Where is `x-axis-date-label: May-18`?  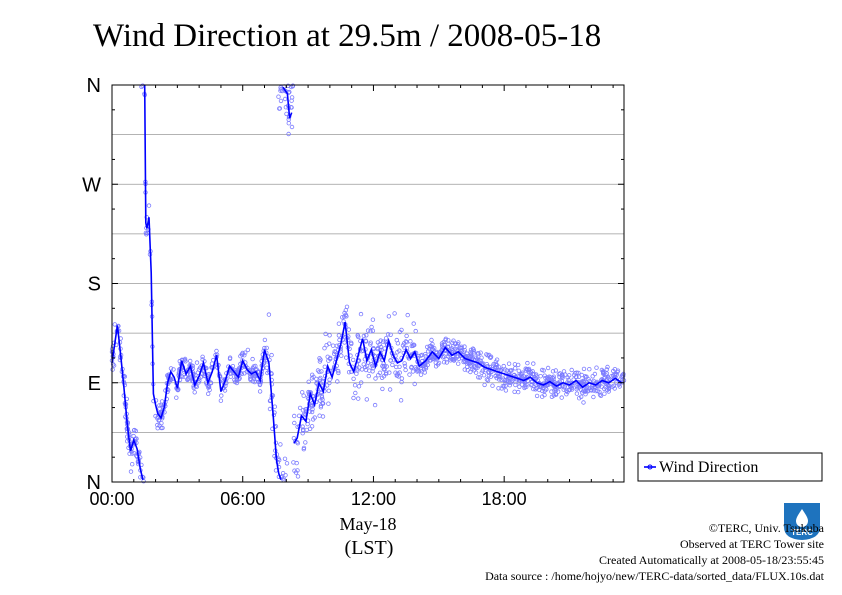
x-axis-date-label: May-18 is located at coordinates (368, 524).